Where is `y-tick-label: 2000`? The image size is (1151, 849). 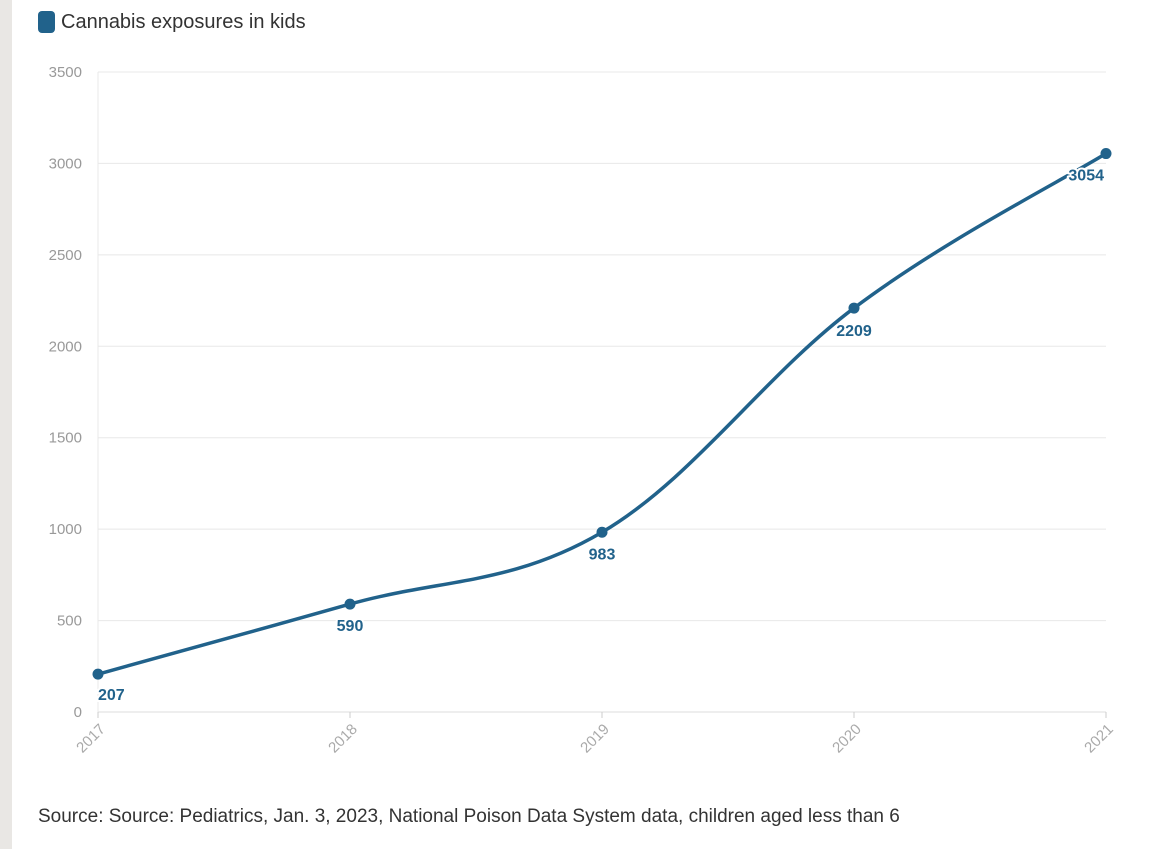 y-tick-label: 2000 is located at coordinates (65, 346).